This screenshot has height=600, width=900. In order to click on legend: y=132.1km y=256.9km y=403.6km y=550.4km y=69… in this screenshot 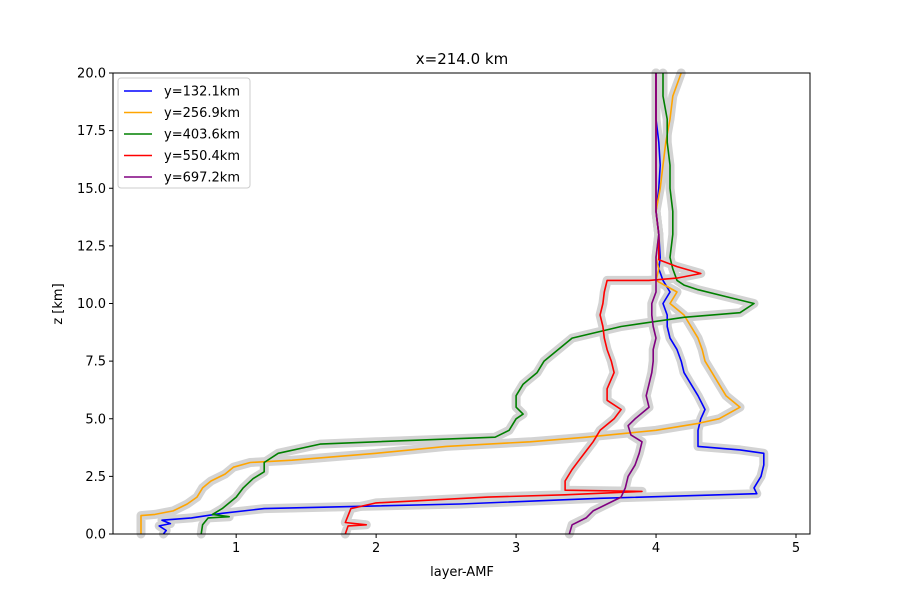, I will do `click(184, 133)`.